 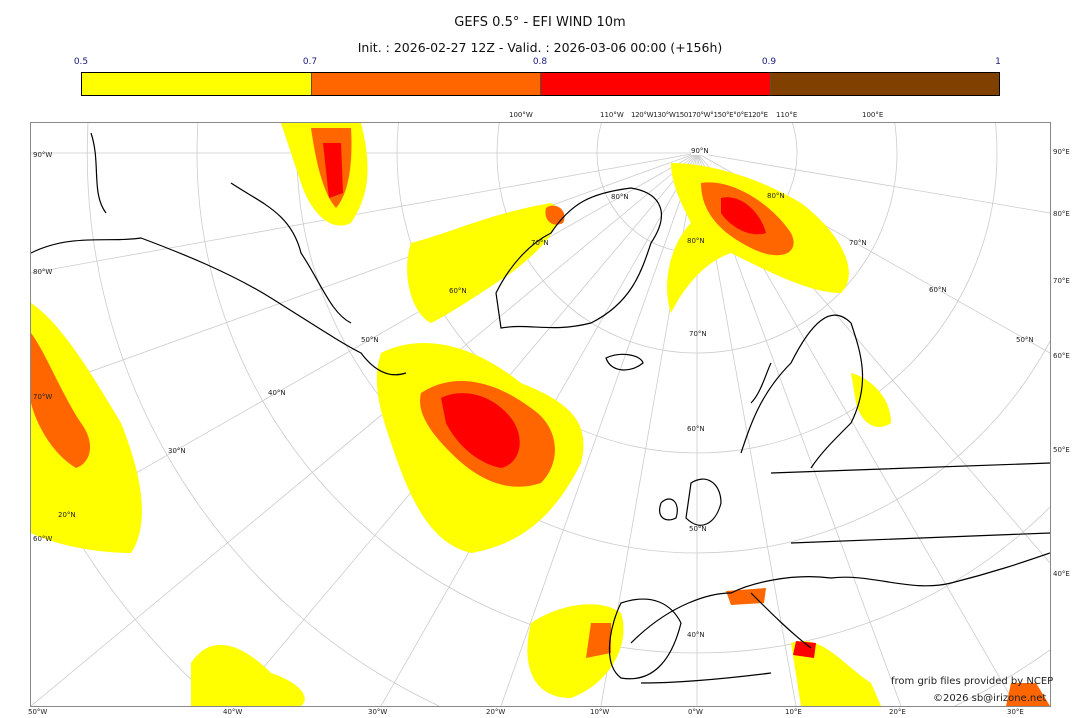 I want to click on axis-label-top: 120°W130°W150170°W°150°E°0°E120°E, so click(x=699, y=115).